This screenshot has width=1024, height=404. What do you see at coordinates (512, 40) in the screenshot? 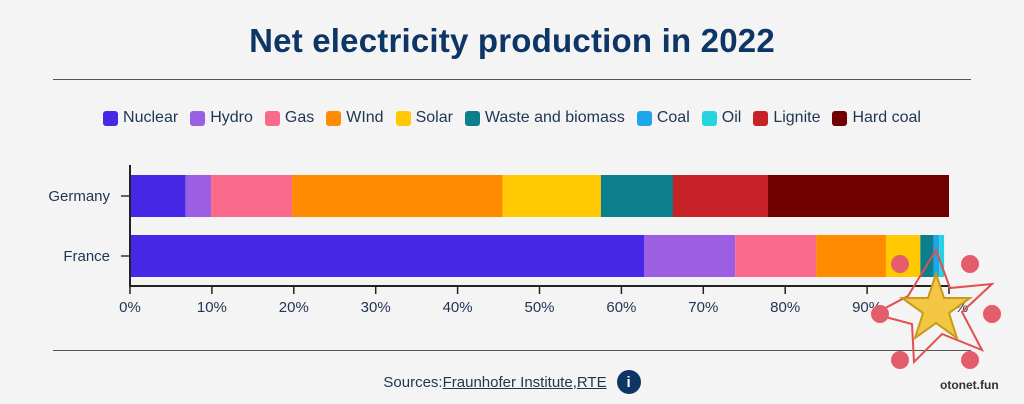
I see `chart-title: Net electricity production in 2022` at bounding box center [512, 40].